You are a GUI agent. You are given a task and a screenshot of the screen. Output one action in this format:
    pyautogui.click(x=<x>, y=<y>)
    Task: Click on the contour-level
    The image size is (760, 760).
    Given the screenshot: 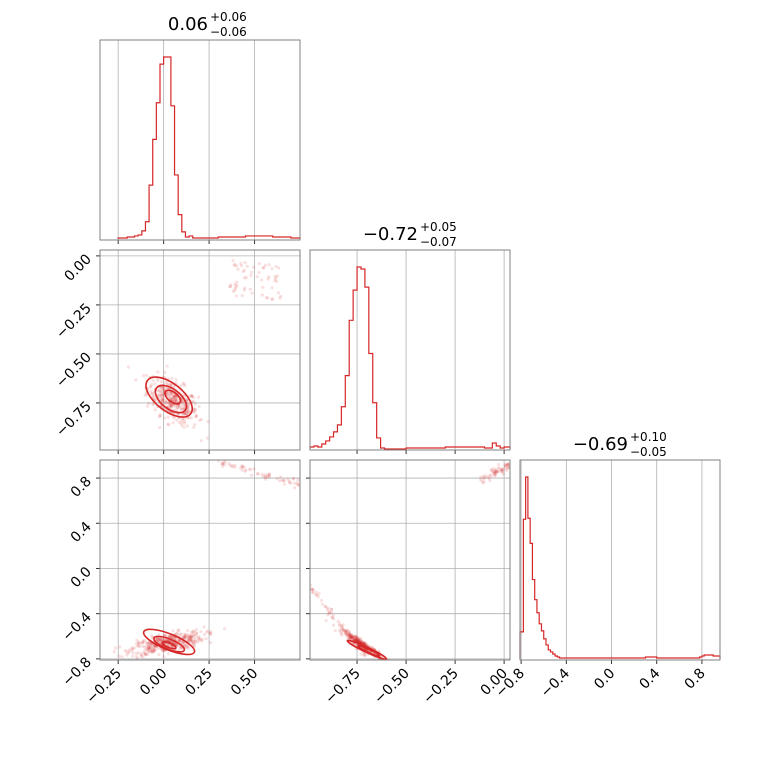 What is the action you would take?
    pyautogui.click(x=171, y=399)
    